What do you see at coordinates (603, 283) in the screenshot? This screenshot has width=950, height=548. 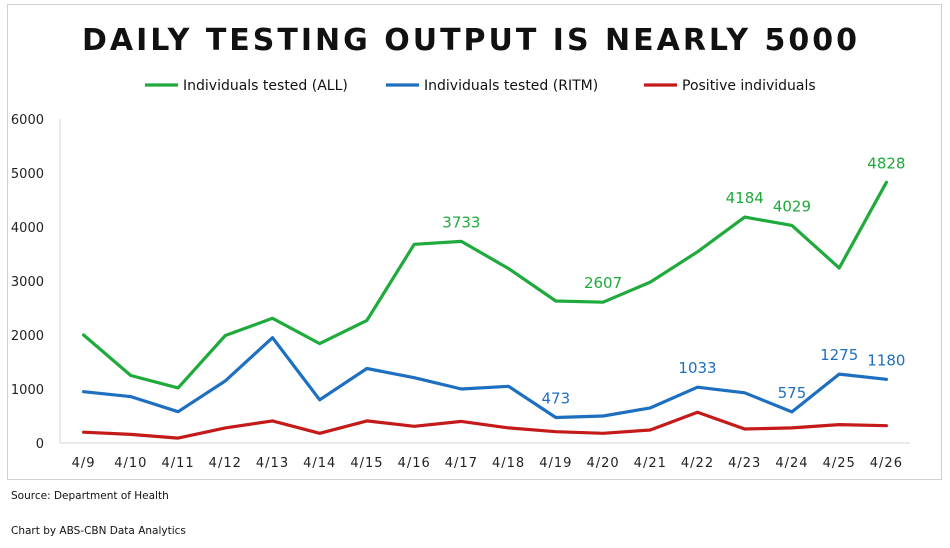 I see `data-label-0-11: 2607` at bounding box center [603, 283].